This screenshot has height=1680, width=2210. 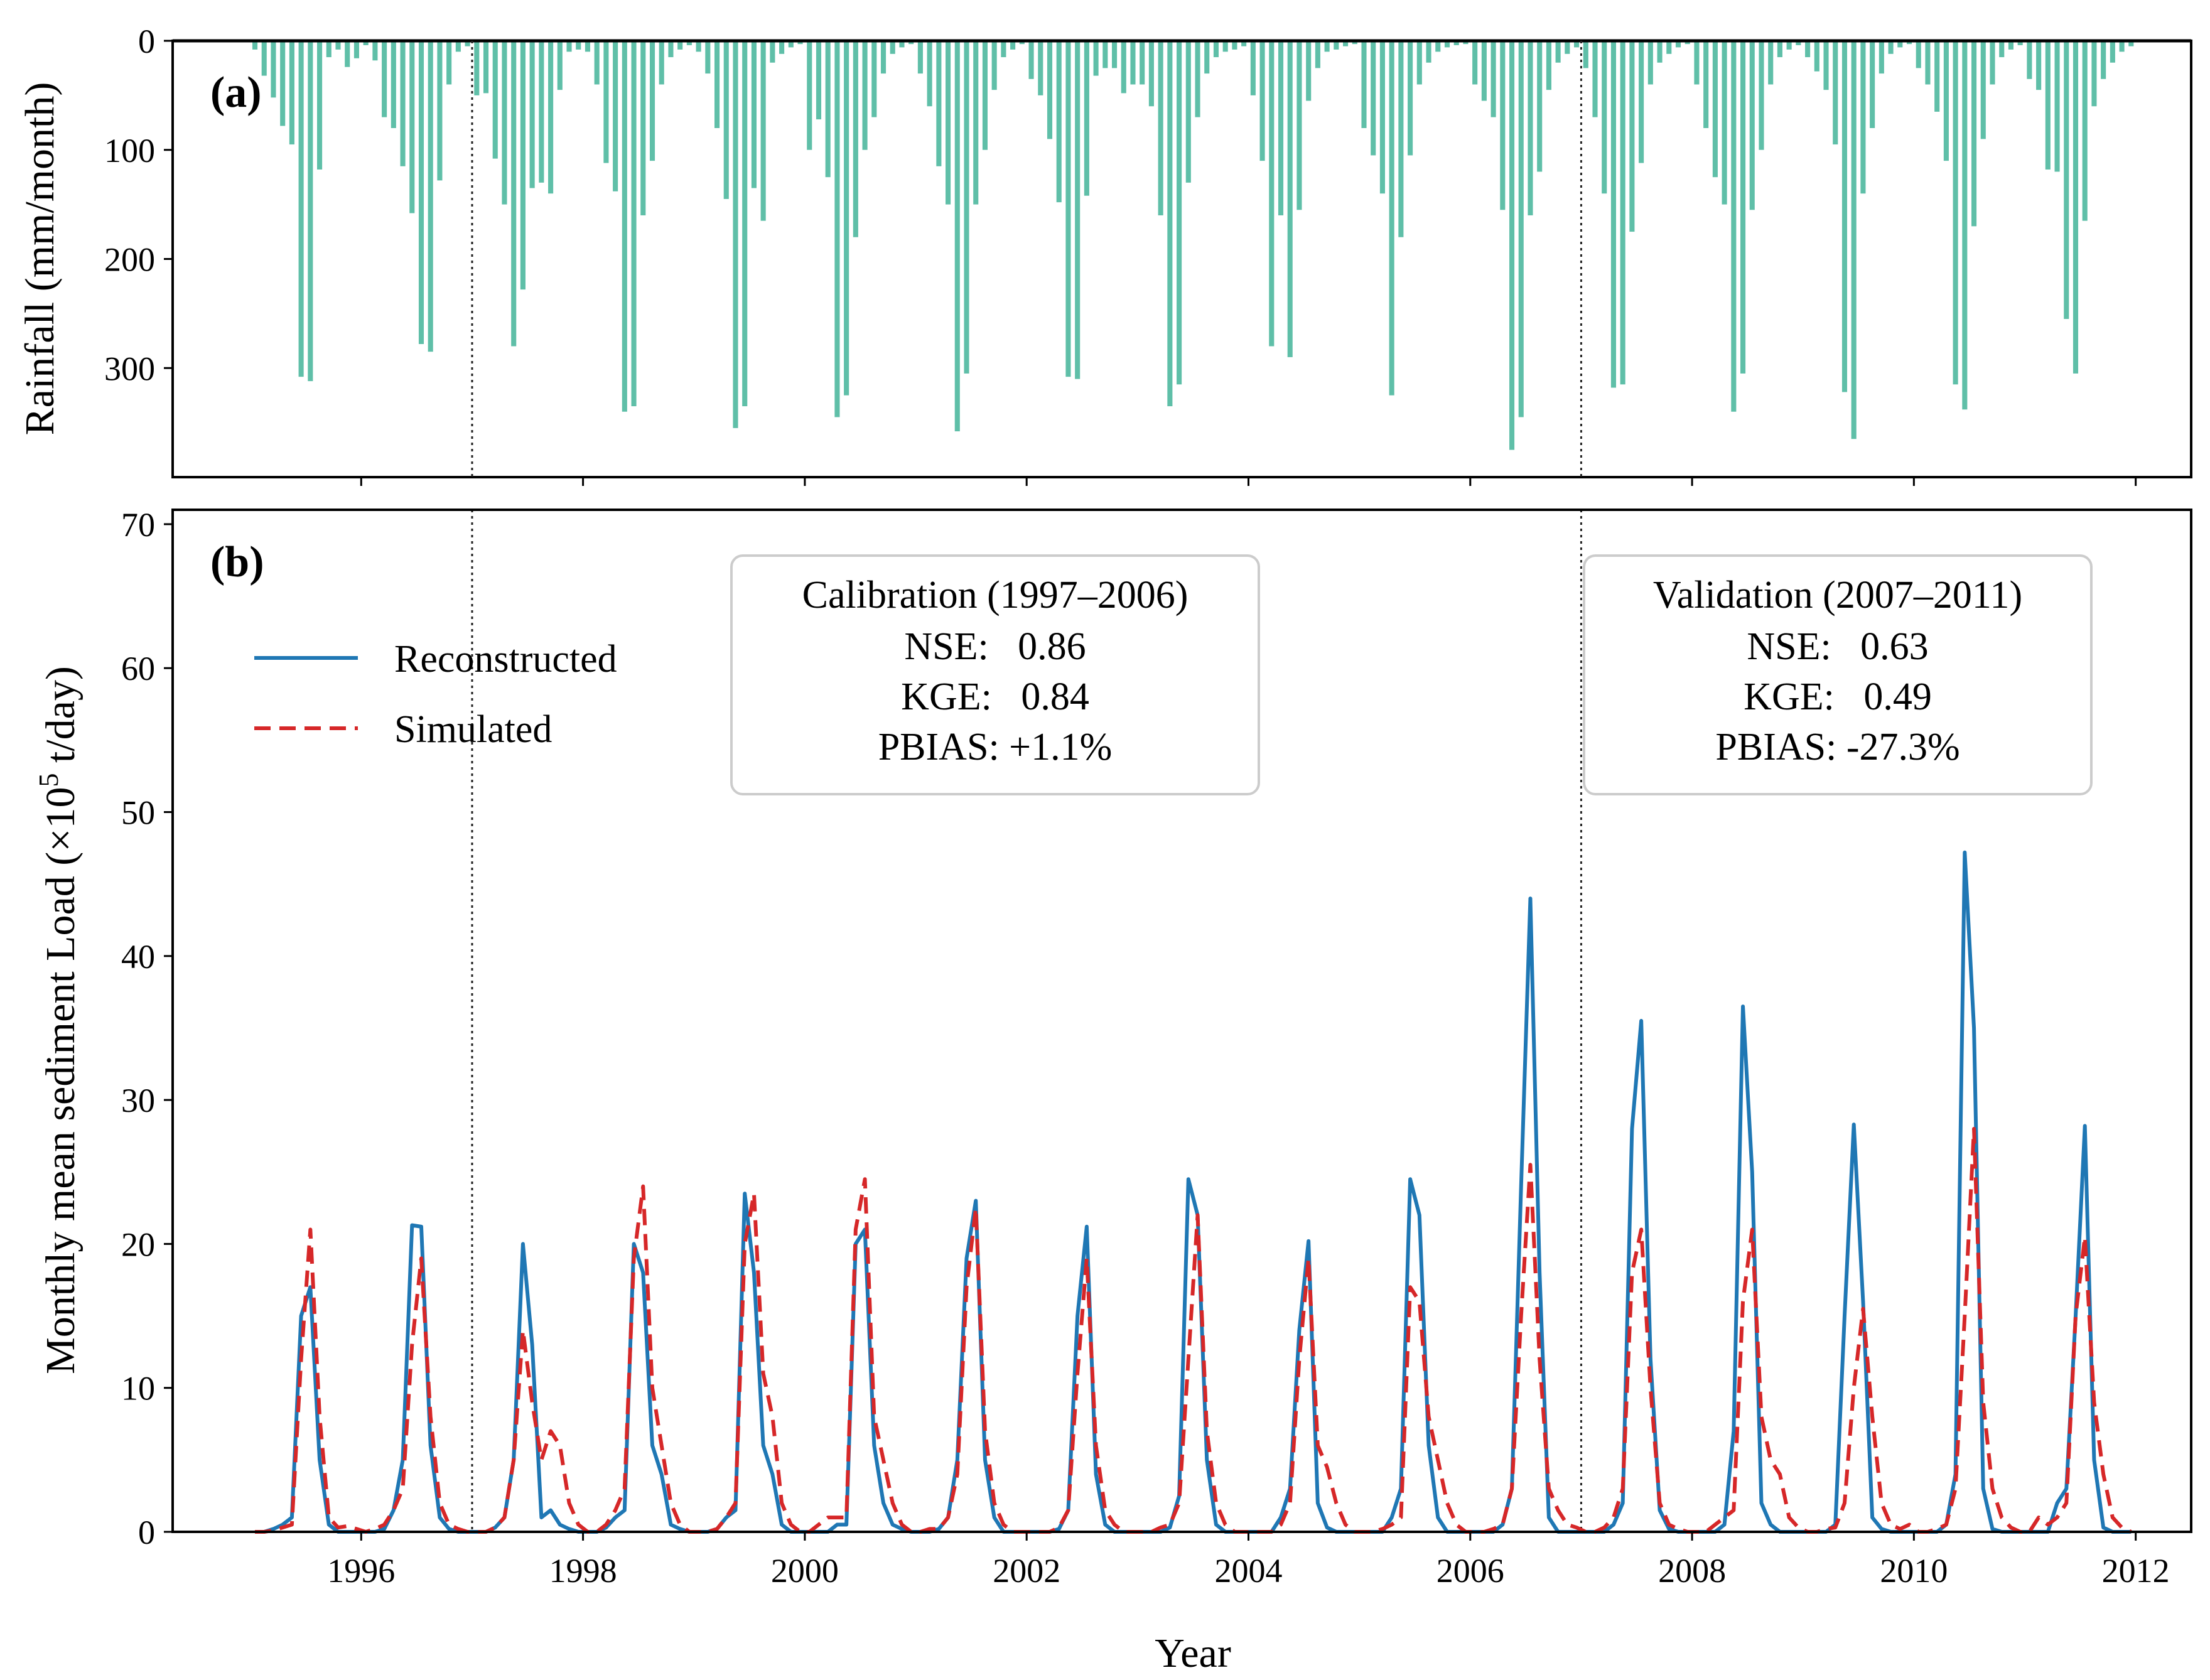 What do you see at coordinates (138, 525) in the screenshot?
I see `y-tick-label: 70` at bounding box center [138, 525].